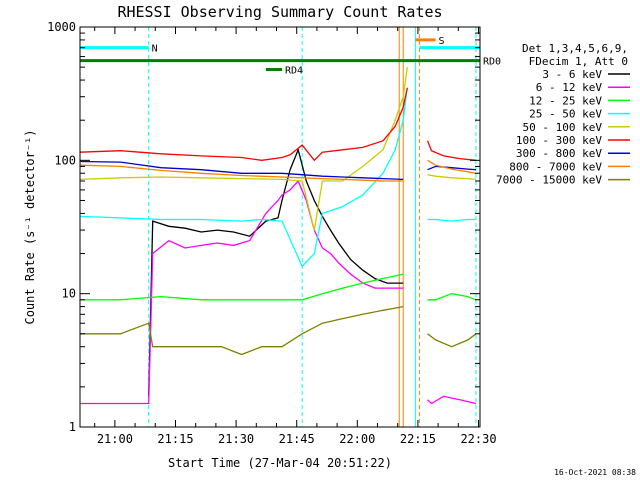 The height and width of the screenshot is (480, 640). What do you see at coordinates (578, 61) in the screenshot?
I see `legend-header-1: FDecim 1, Att 0` at bounding box center [578, 61].